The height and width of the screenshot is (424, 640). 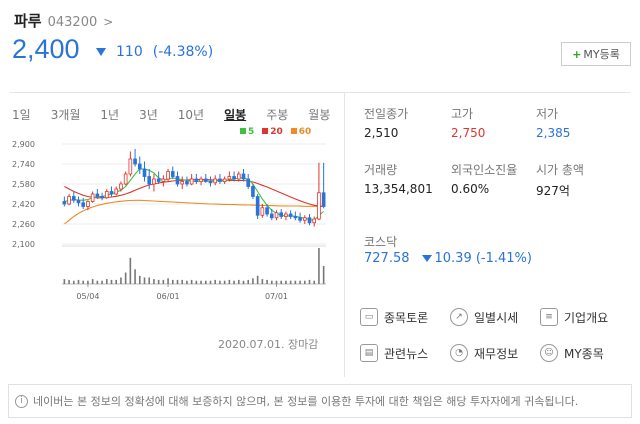 What do you see at coordinates (319, 115) in the screenshot?
I see `tab-monthly: 월봉` at bounding box center [319, 115].